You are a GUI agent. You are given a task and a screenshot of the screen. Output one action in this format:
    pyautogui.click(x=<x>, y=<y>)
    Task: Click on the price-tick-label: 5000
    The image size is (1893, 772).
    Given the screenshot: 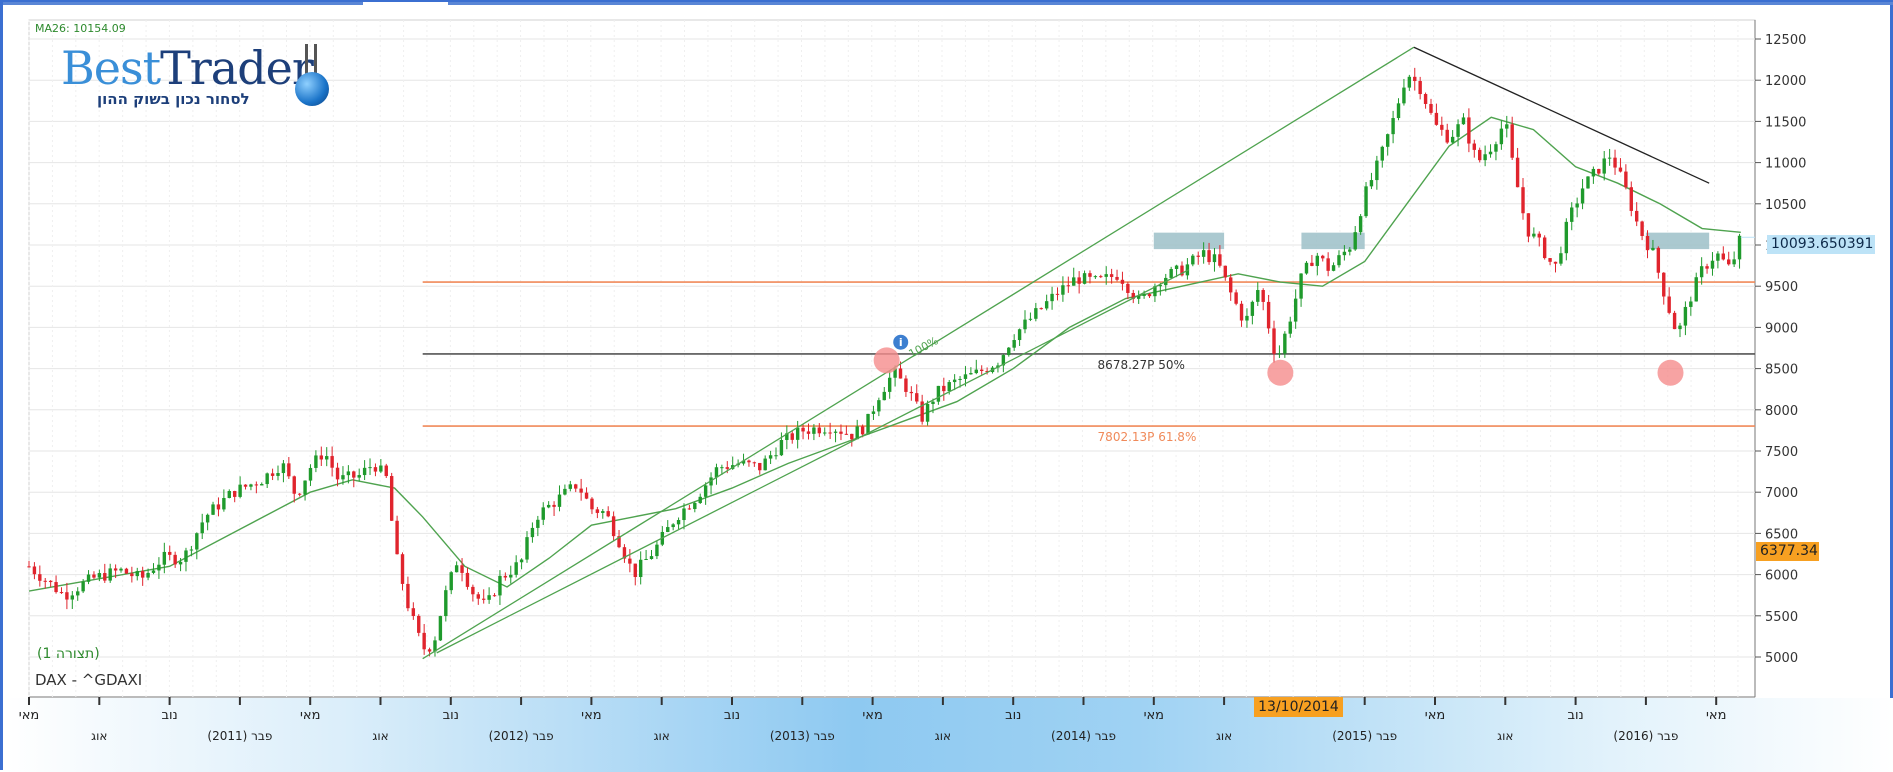 What is the action you would take?
    pyautogui.click(x=1781, y=658)
    